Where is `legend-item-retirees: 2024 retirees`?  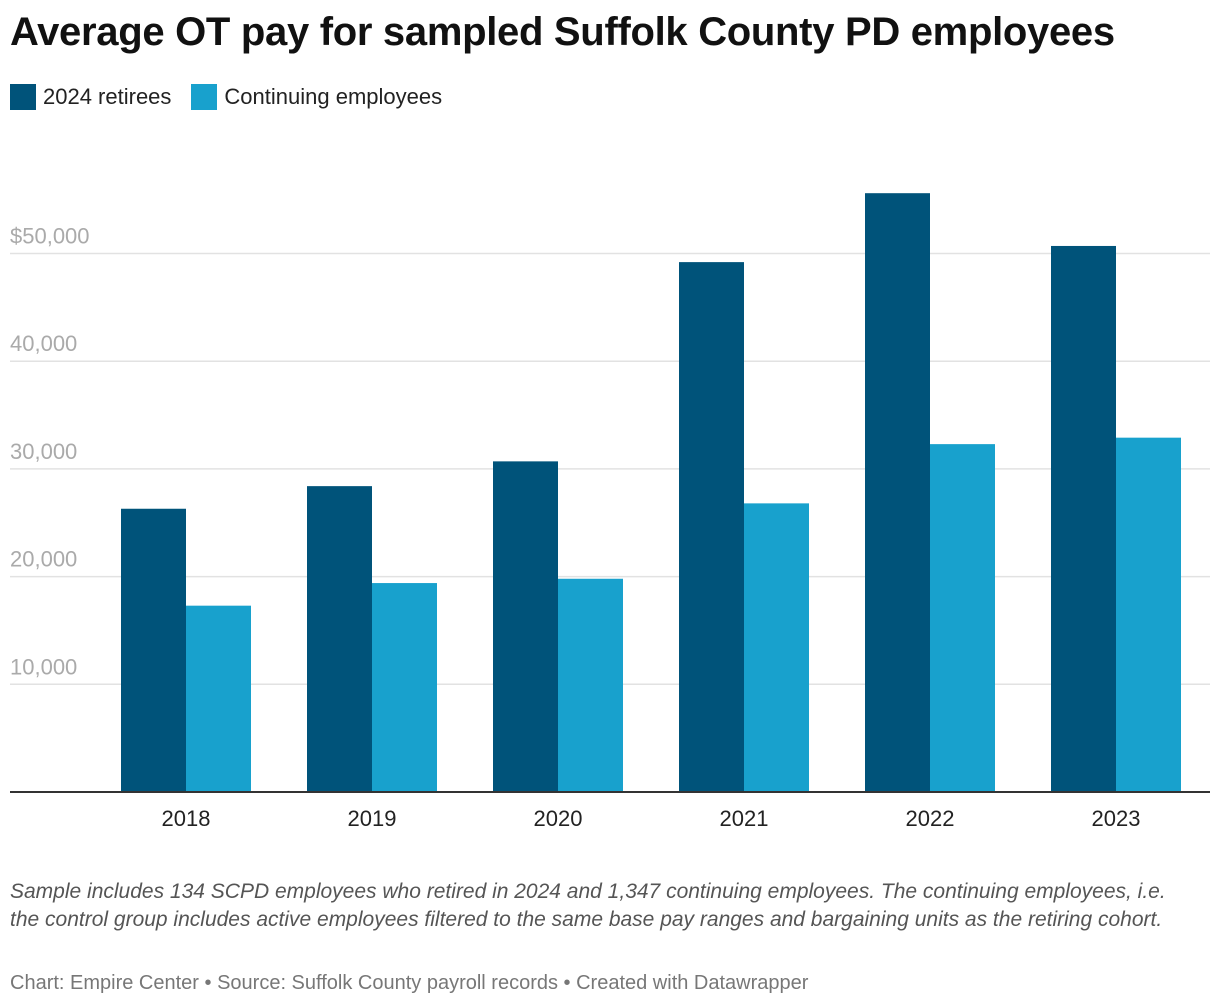
legend-item-retirees: 2024 retirees is located at coordinates (90, 97).